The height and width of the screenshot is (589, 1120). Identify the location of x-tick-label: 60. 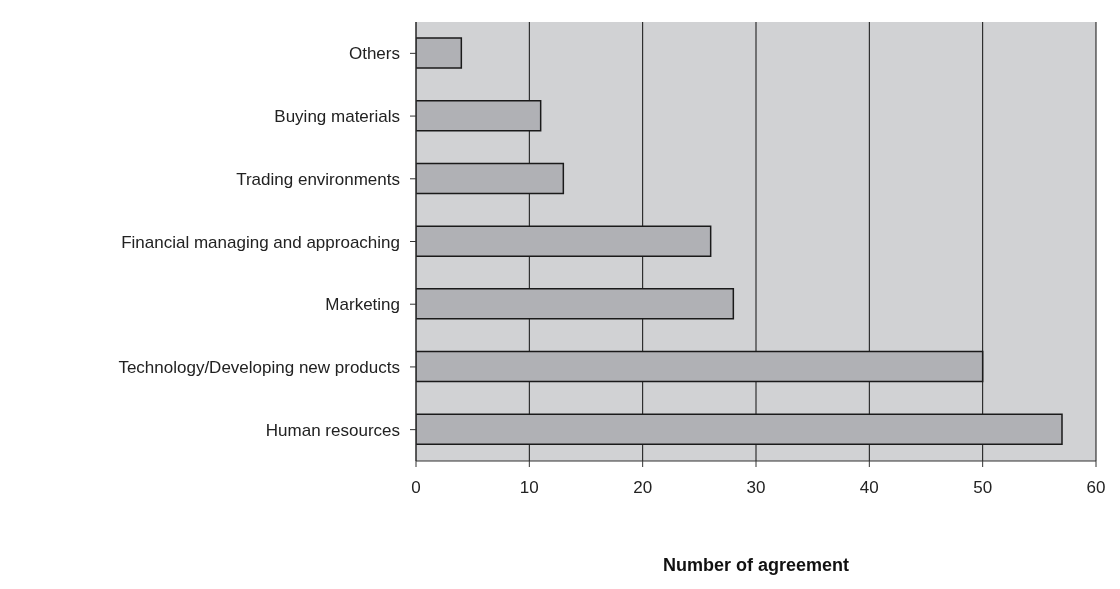
(1096, 488).